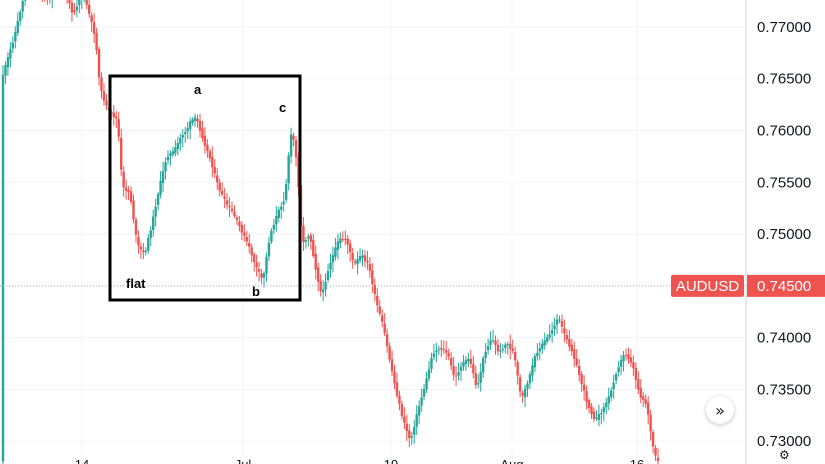  What do you see at coordinates (784, 441) in the screenshot?
I see `price-tick-label: 0.73000` at bounding box center [784, 441].